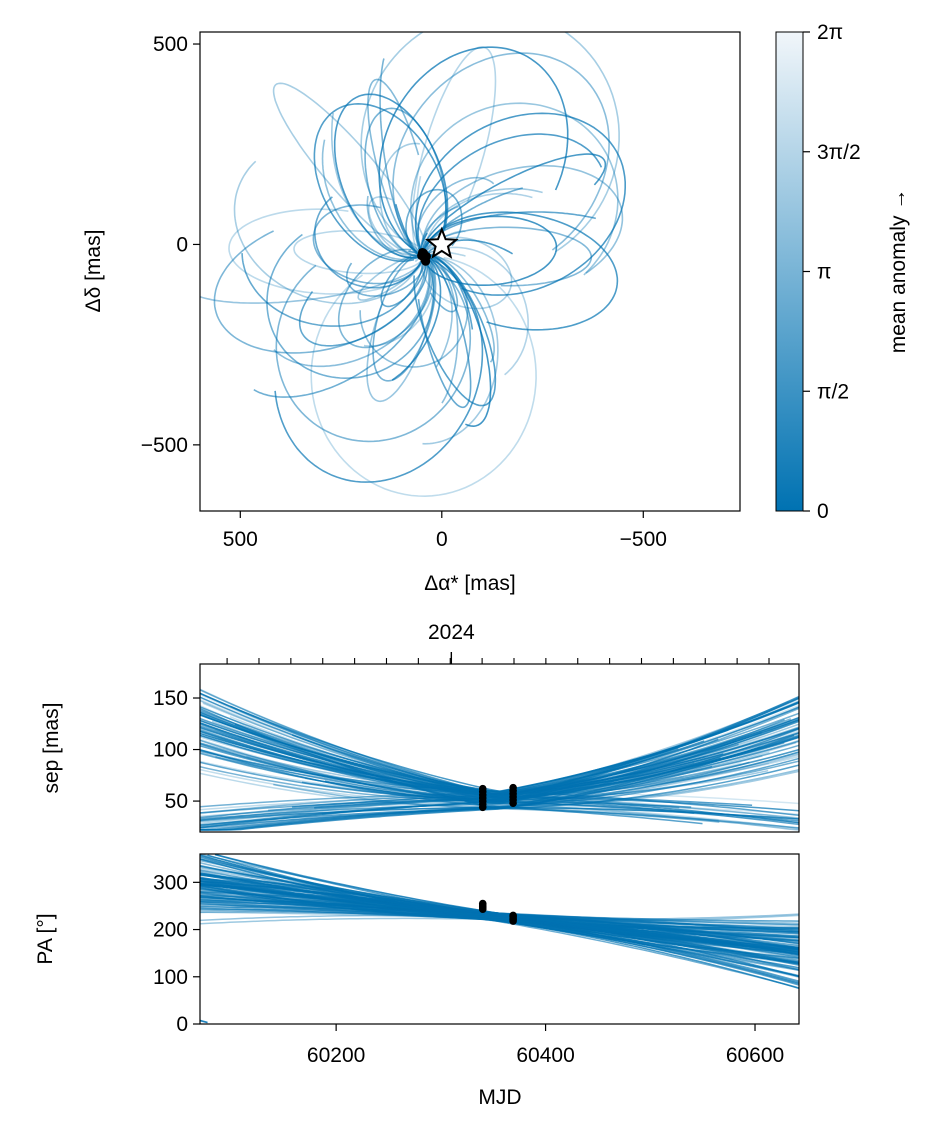 The width and height of the screenshot is (948, 1147). I want to click on pa-observations, so click(497, 912).